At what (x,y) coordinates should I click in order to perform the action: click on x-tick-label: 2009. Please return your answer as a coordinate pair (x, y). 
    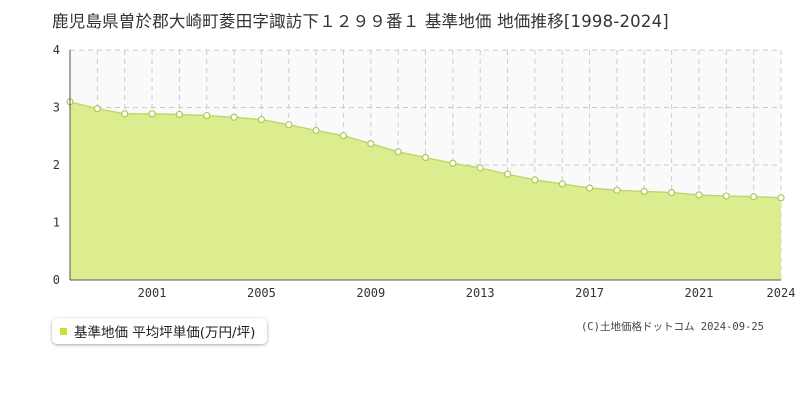
    Looking at the image, I should click on (370, 293).